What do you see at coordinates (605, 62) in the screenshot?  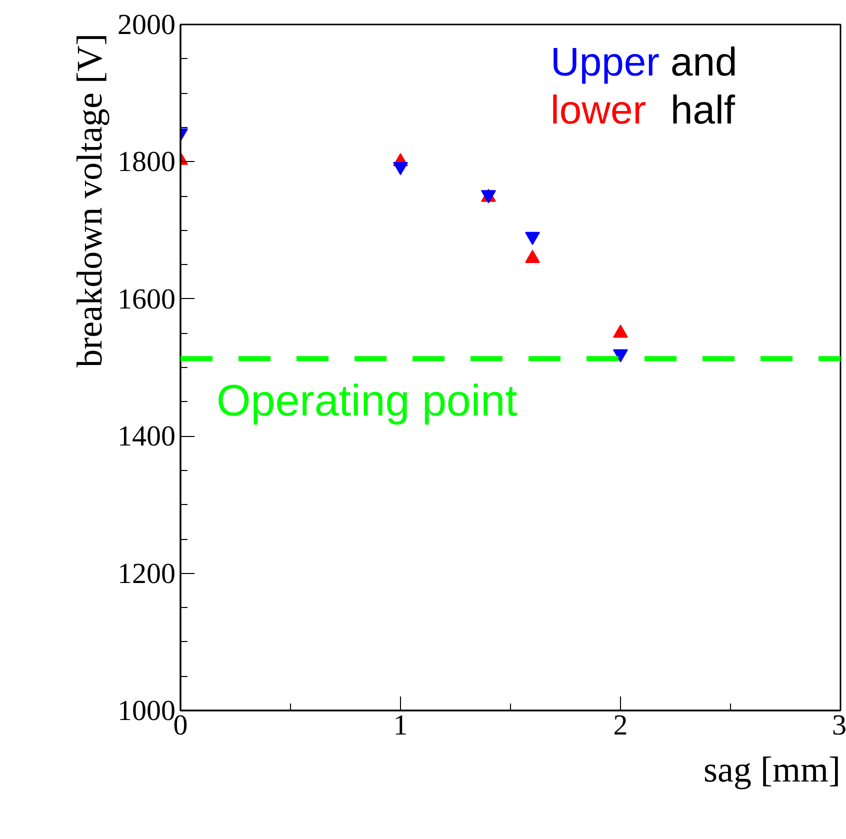 I see `text: Upper` at bounding box center [605, 62].